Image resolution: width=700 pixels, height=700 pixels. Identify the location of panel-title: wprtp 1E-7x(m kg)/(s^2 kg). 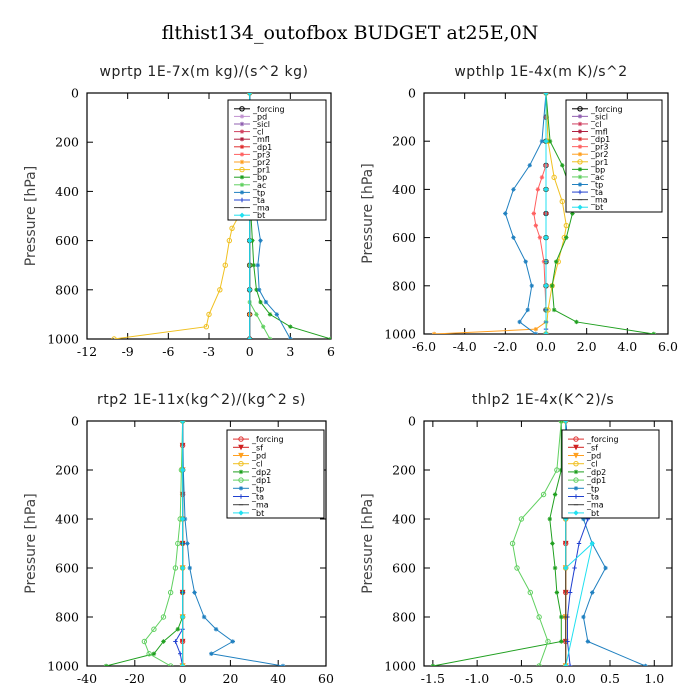
(204, 72).